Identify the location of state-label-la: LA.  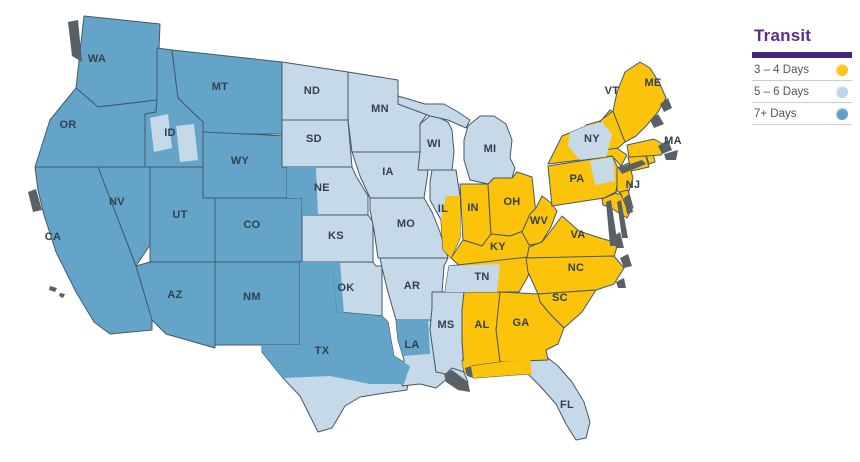
(411, 345).